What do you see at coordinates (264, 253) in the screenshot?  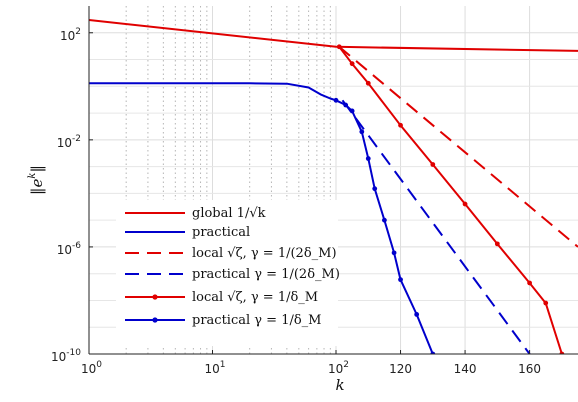 I see `legend-label-2: local √ζ, γ = 1/(2δ_M)` at bounding box center [264, 253].